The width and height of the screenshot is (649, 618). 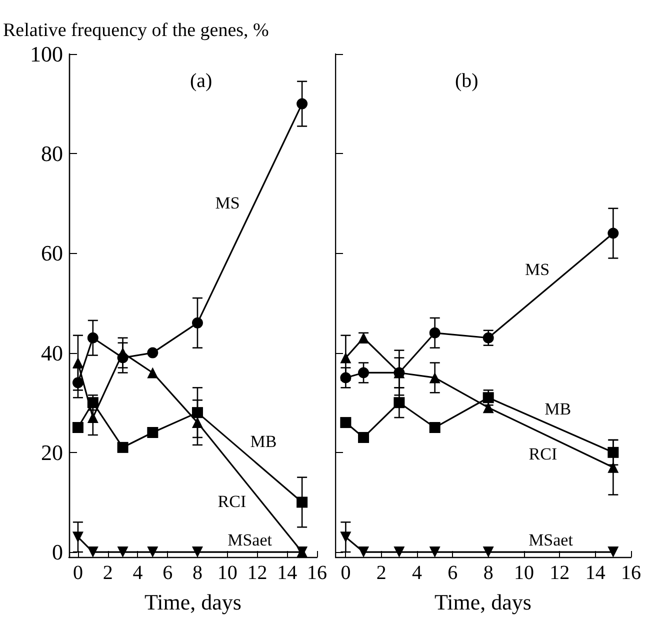 What do you see at coordinates (52, 153) in the screenshot?
I see `y-tick-label: 80` at bounding box center [52, 153].